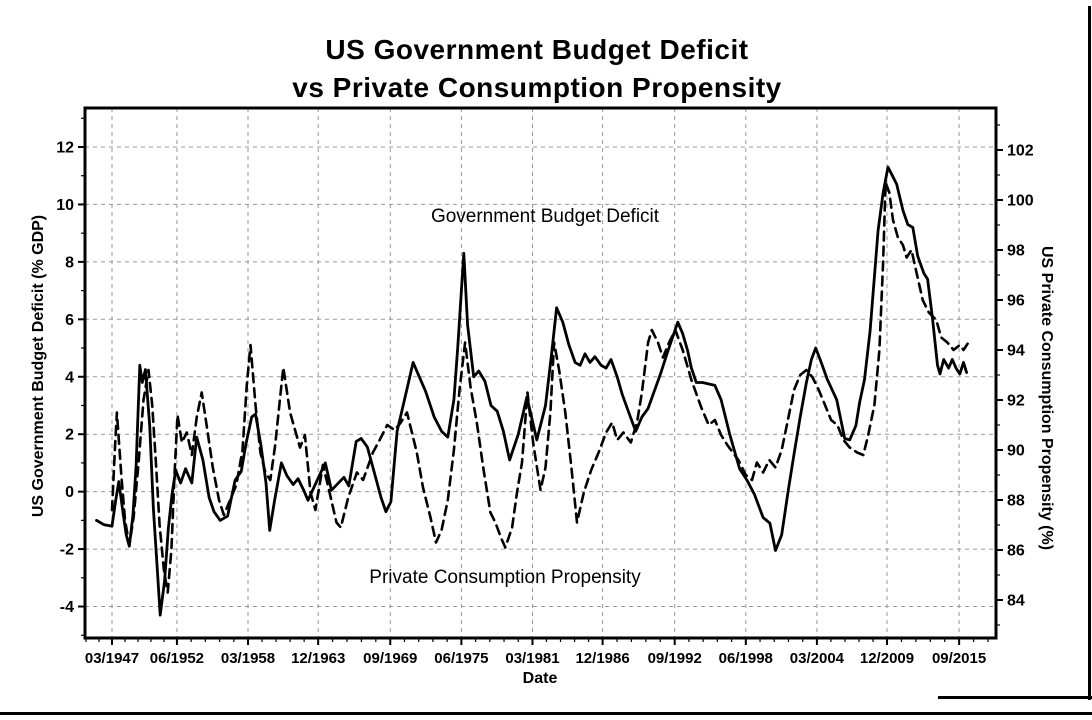 The height and width of the screenshot is (720, 1092). Describe the element at coordinates (537, 87) in the screenshot. I see `chart-title-line2: vs Private Consumption Propensity` at that location.